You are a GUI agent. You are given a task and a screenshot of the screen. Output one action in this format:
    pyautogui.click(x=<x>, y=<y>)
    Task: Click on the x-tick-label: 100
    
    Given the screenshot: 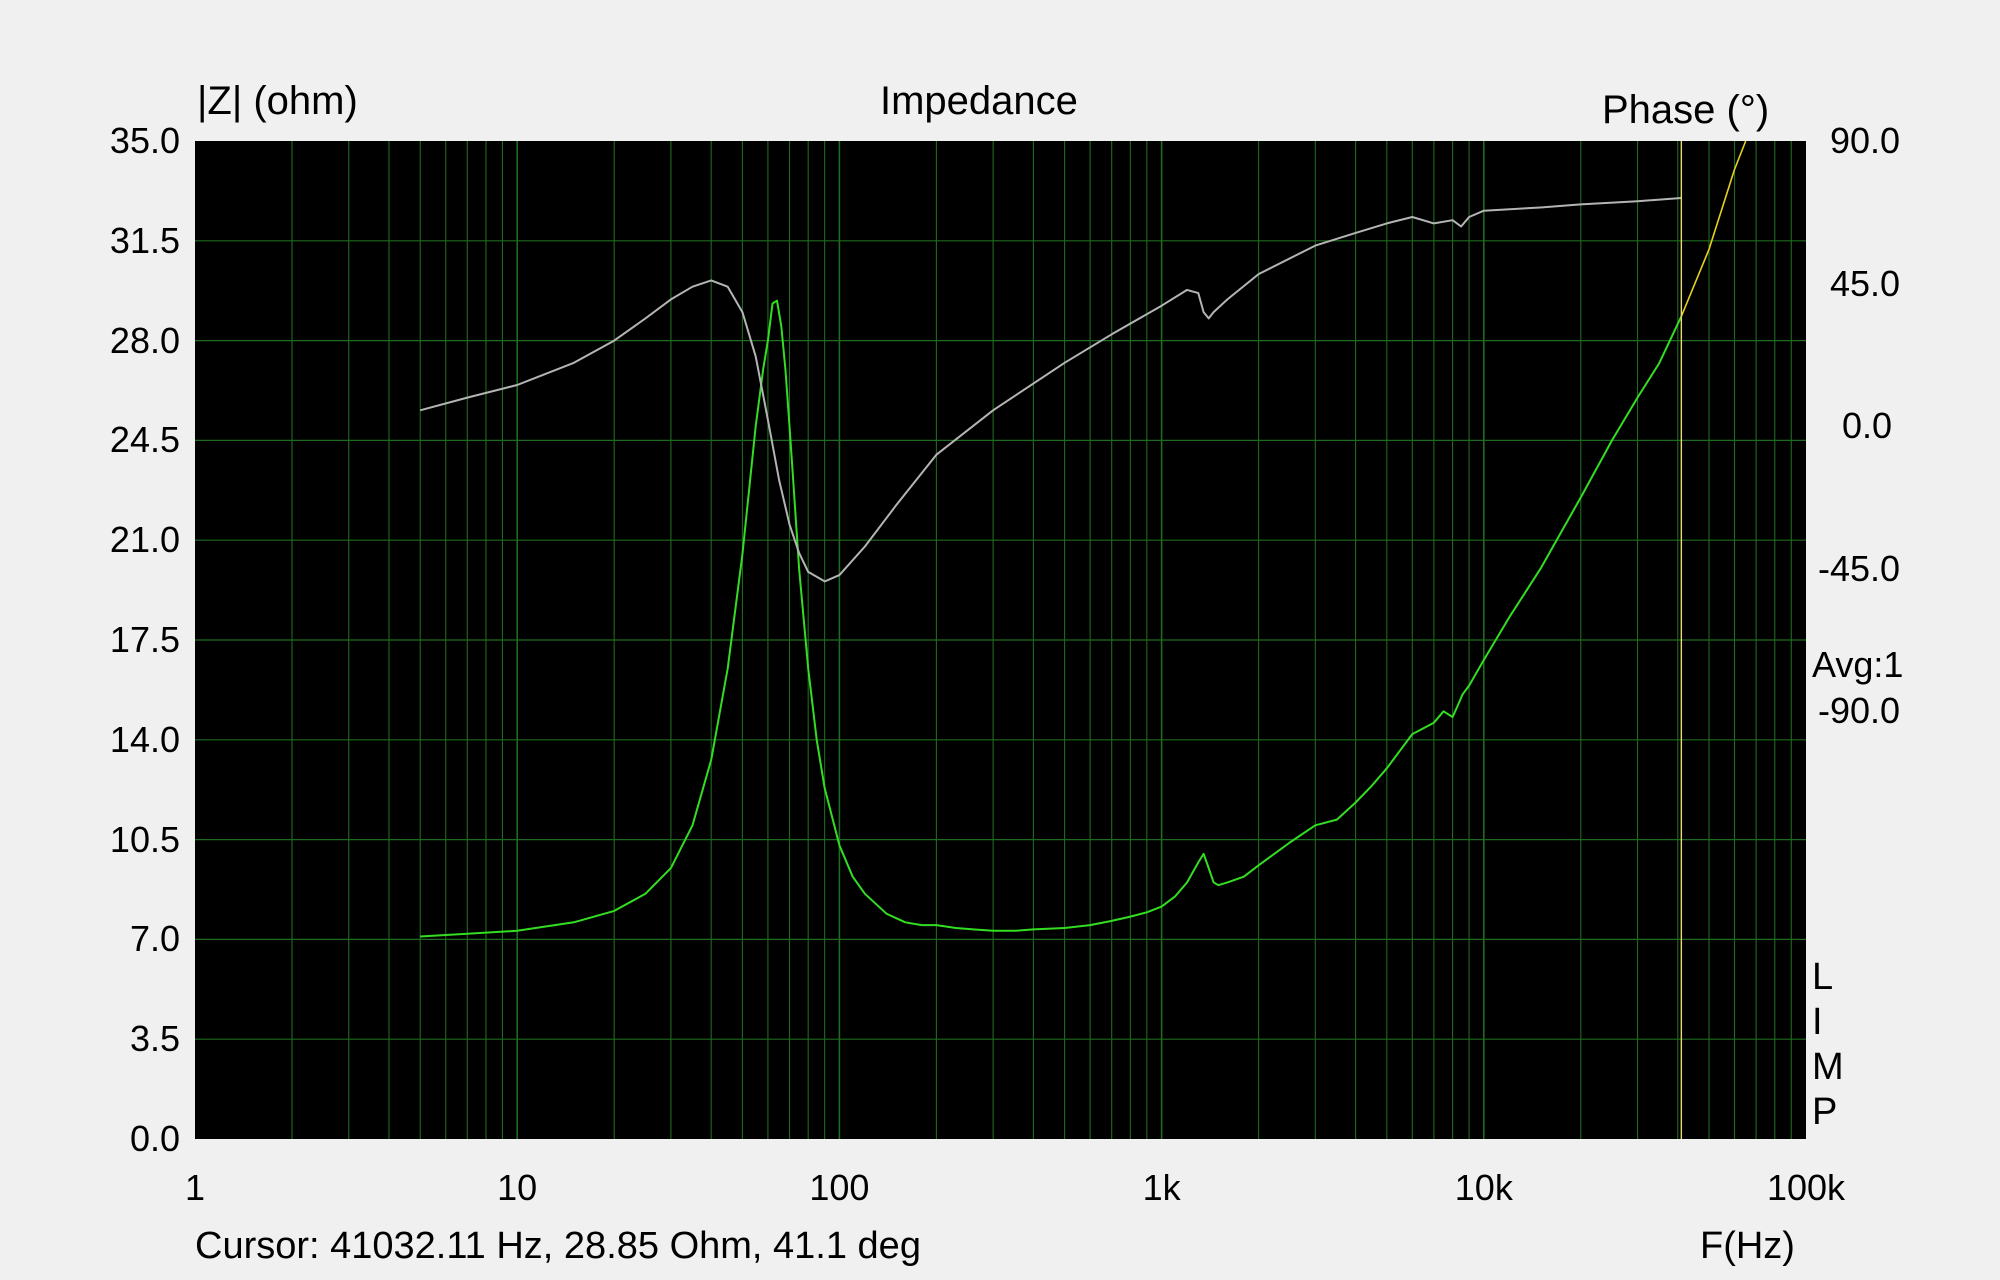 What is the action you would take?
    pyautogui.click(x=839, y=1187)
    